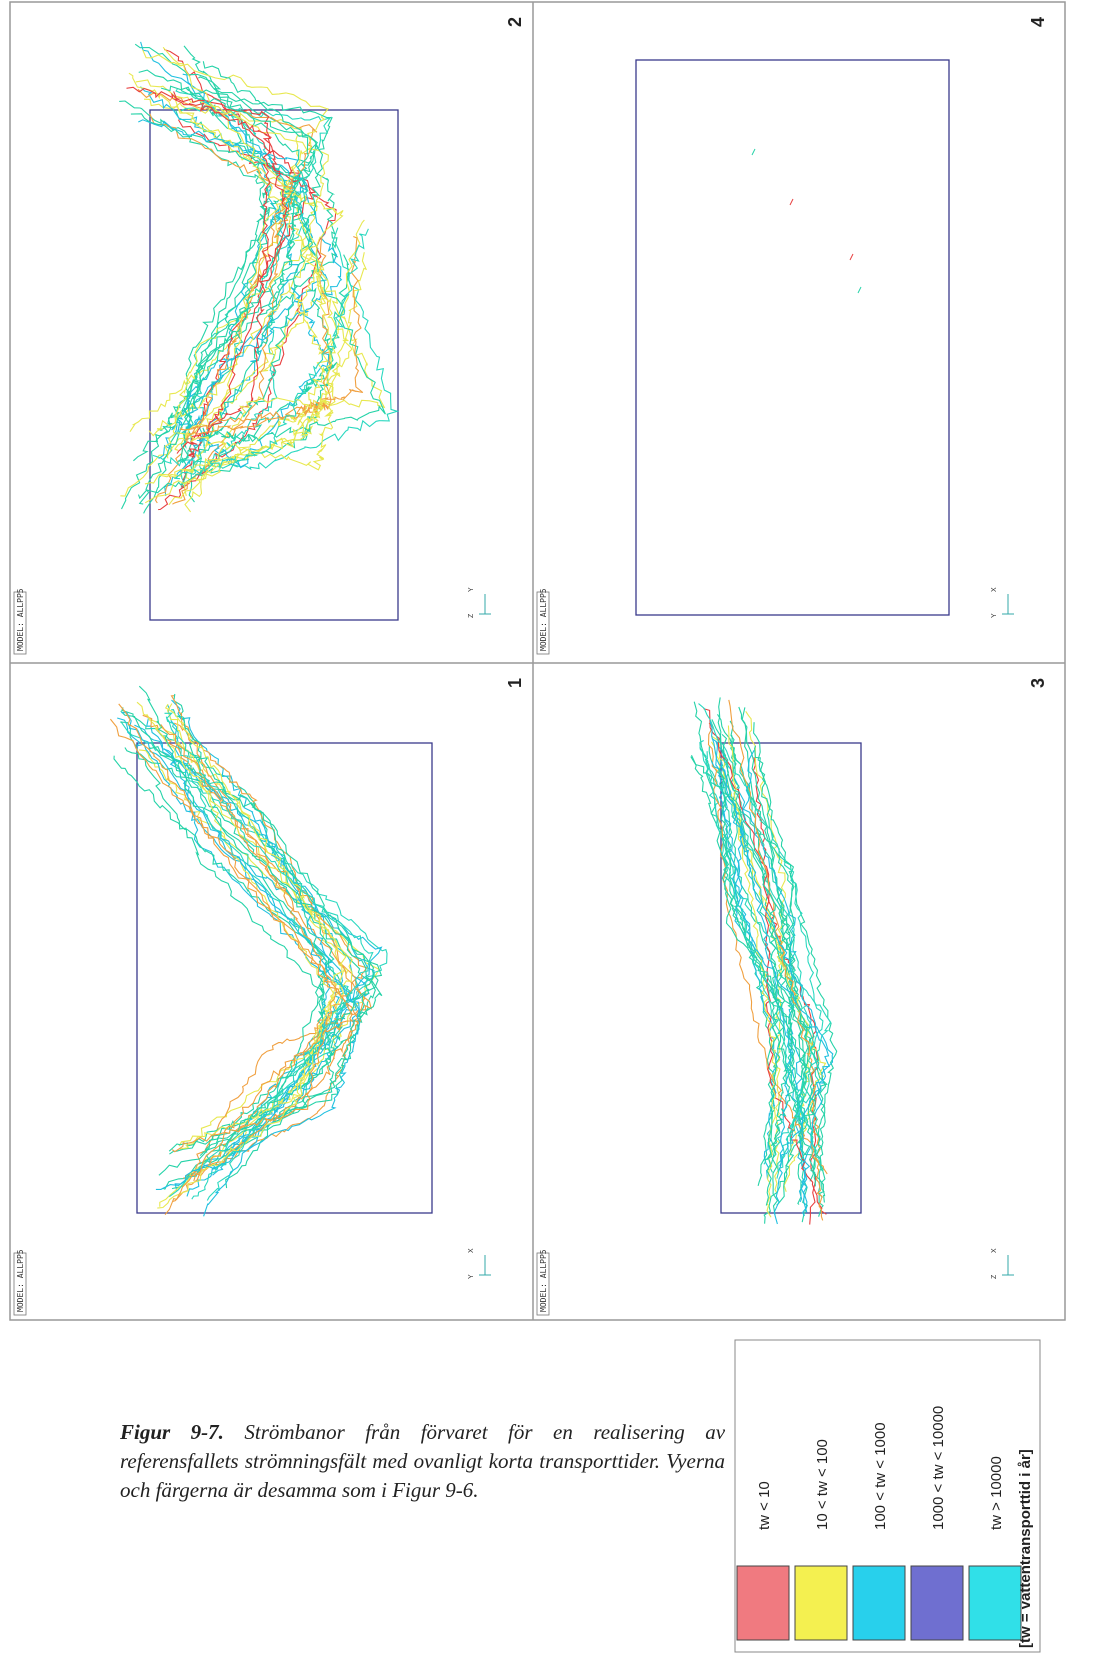 This screenshot has height=1659, width=1105. Describe the element at coordinates (1038, 683) in the screenshot. I see `panel-number: 3` at that location.